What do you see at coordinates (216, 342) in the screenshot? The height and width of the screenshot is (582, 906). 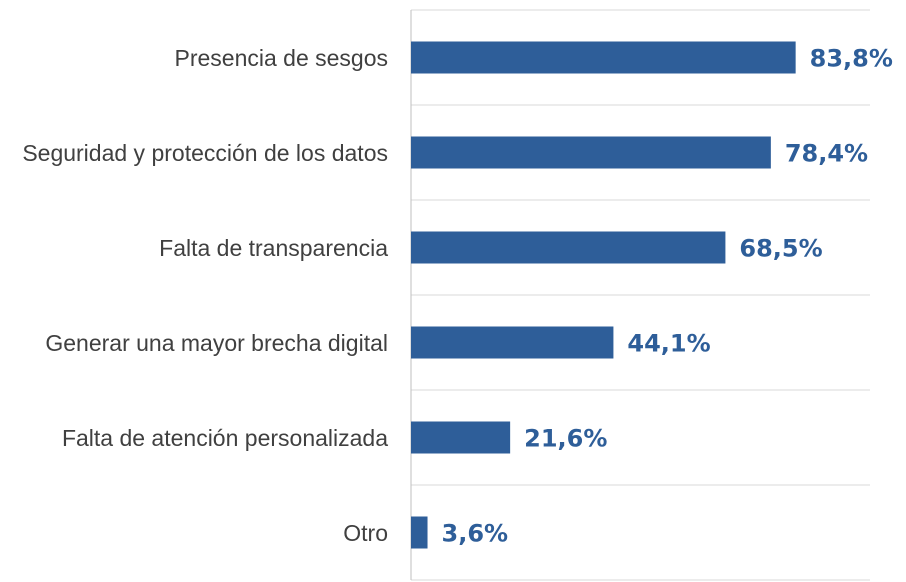 I see `category-label: Generar una mayor brecha digital` at bounding box center [216, 342].